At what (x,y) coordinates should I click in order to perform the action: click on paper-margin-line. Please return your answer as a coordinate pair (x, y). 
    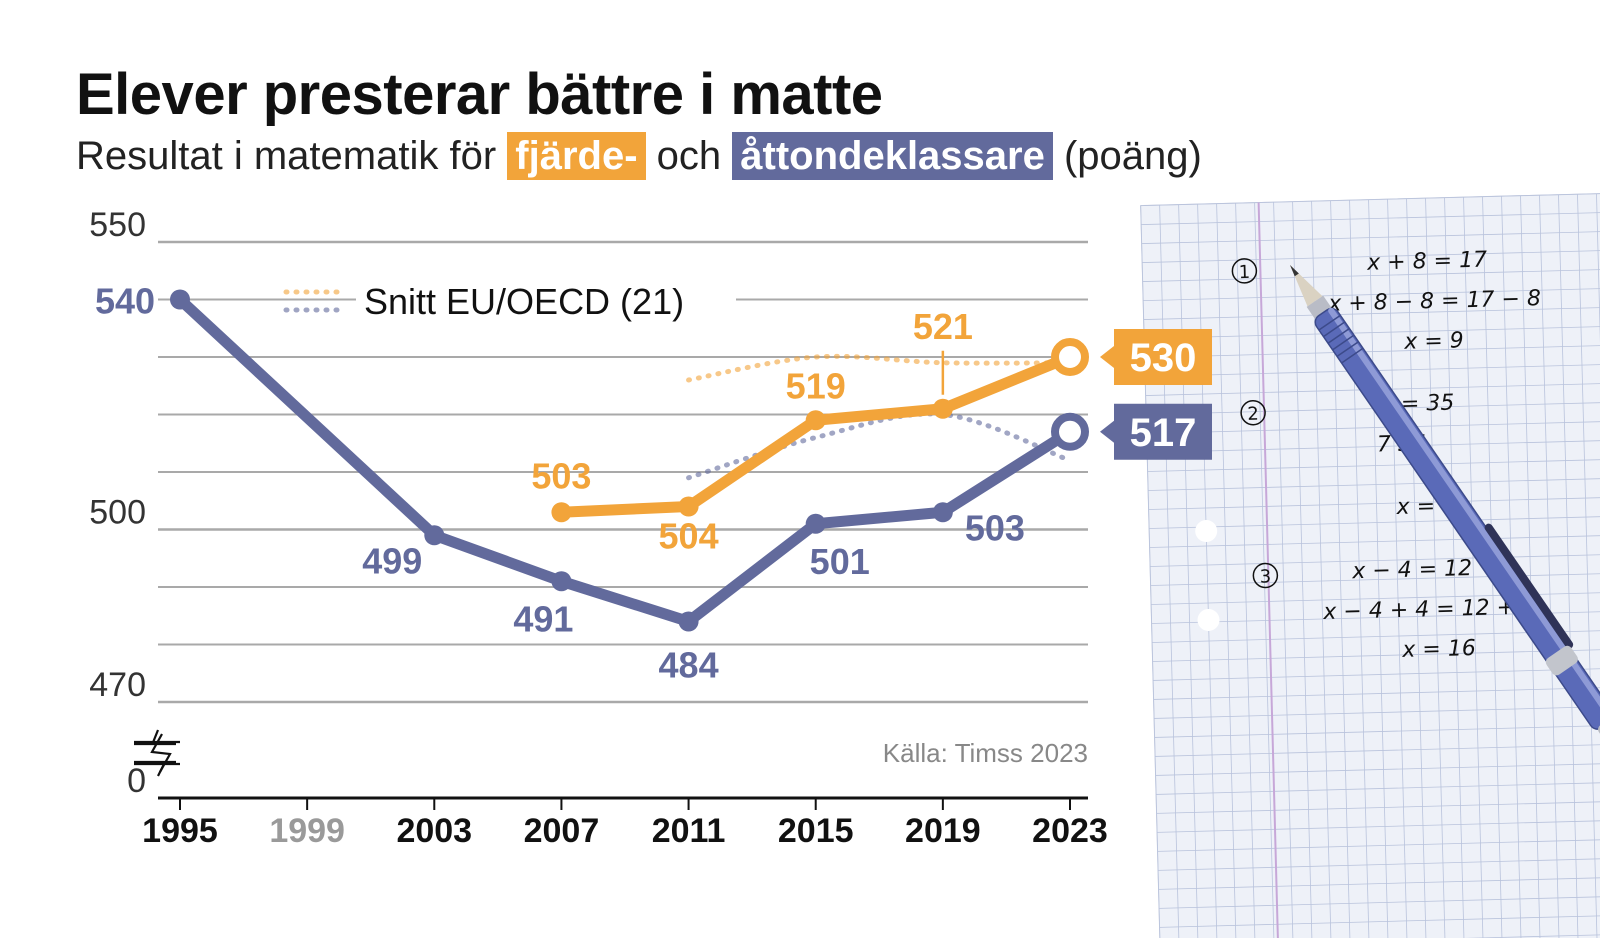
    Looking at the image, I should click on (1268, 570).